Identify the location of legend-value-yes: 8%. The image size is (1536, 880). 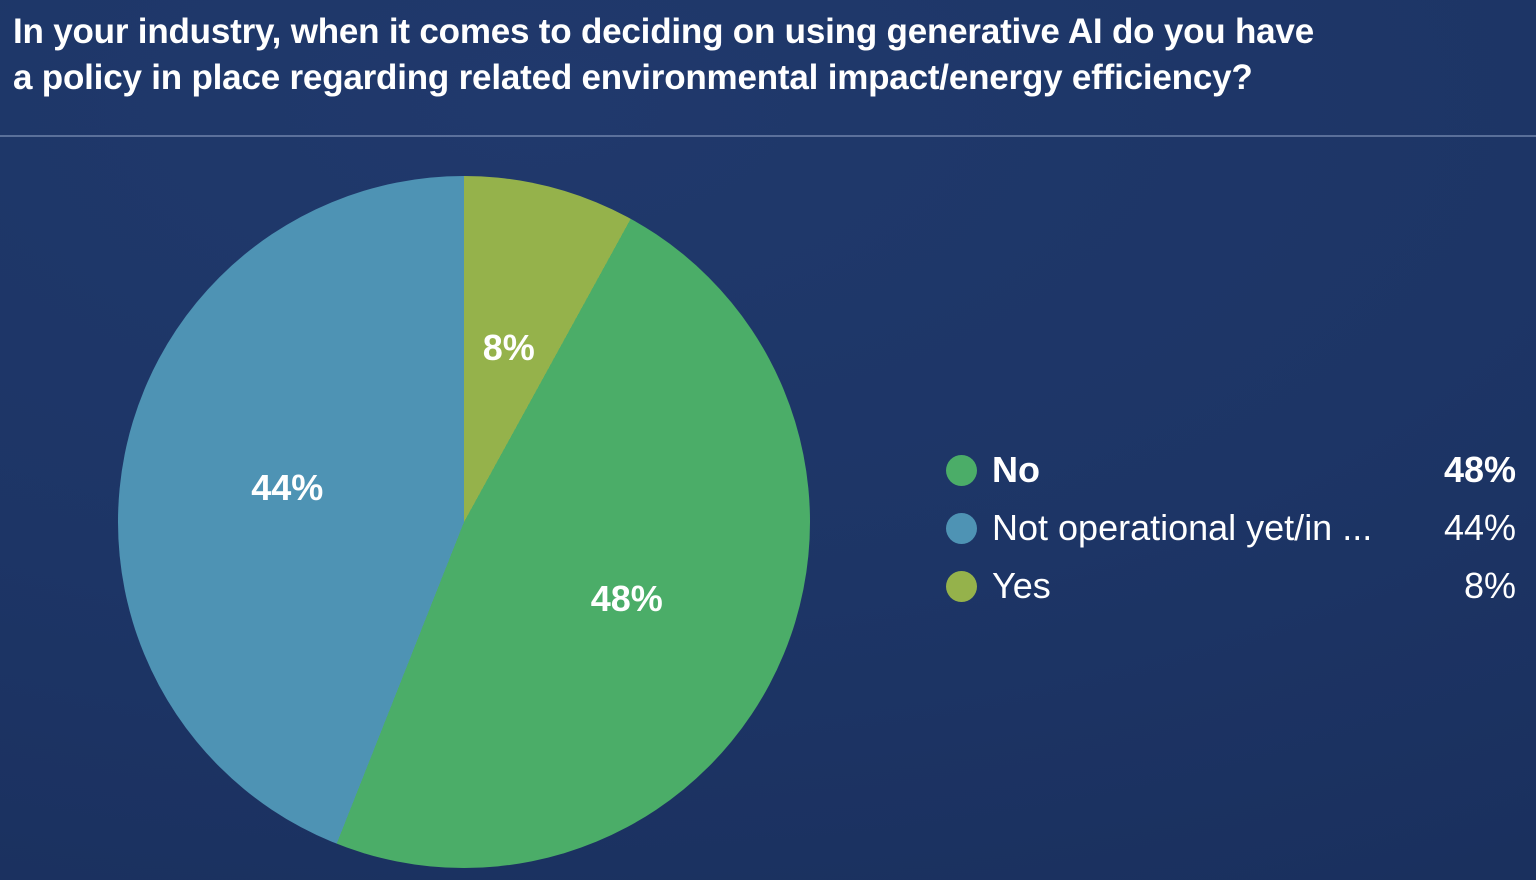
(1489, 585).